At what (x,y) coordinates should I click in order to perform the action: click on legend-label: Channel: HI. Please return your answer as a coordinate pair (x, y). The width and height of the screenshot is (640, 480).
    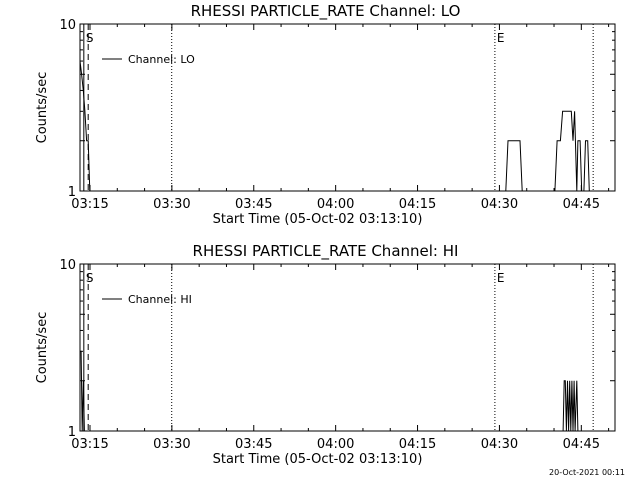
    Looking at the image, I should click on (160, 299).